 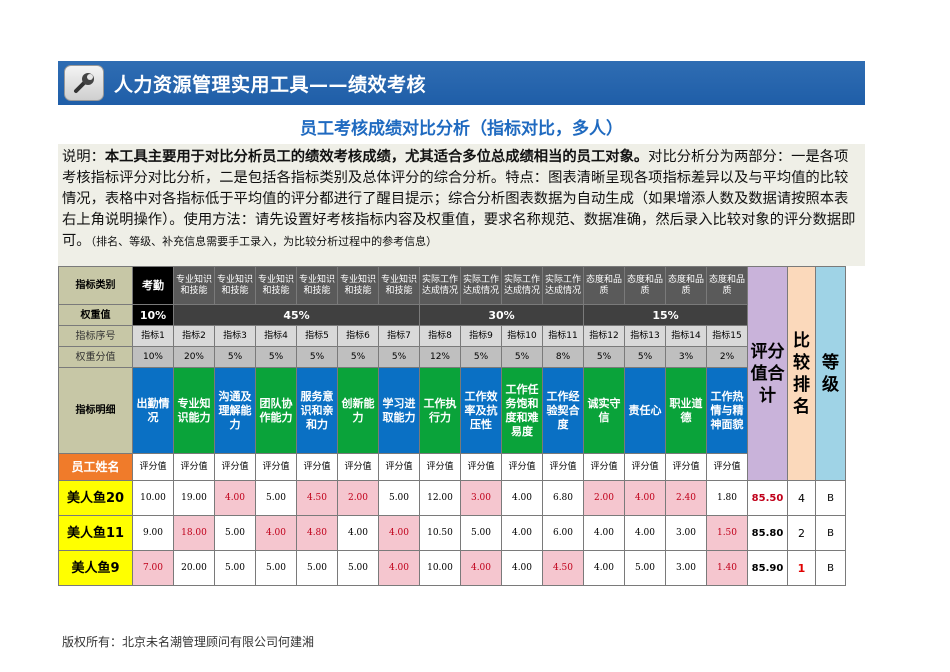 I want to click on score-cell: 1.80, so click(x=727, y=498).